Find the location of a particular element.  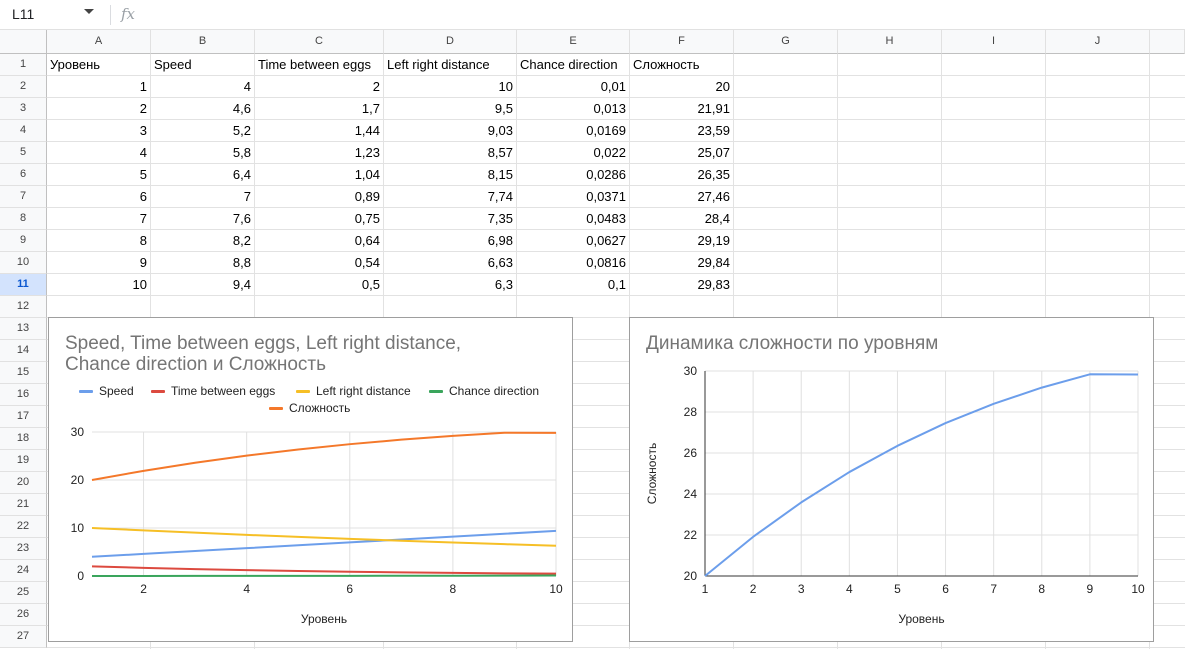

data-cell: 0,1 is located at coordinates (616, 284).